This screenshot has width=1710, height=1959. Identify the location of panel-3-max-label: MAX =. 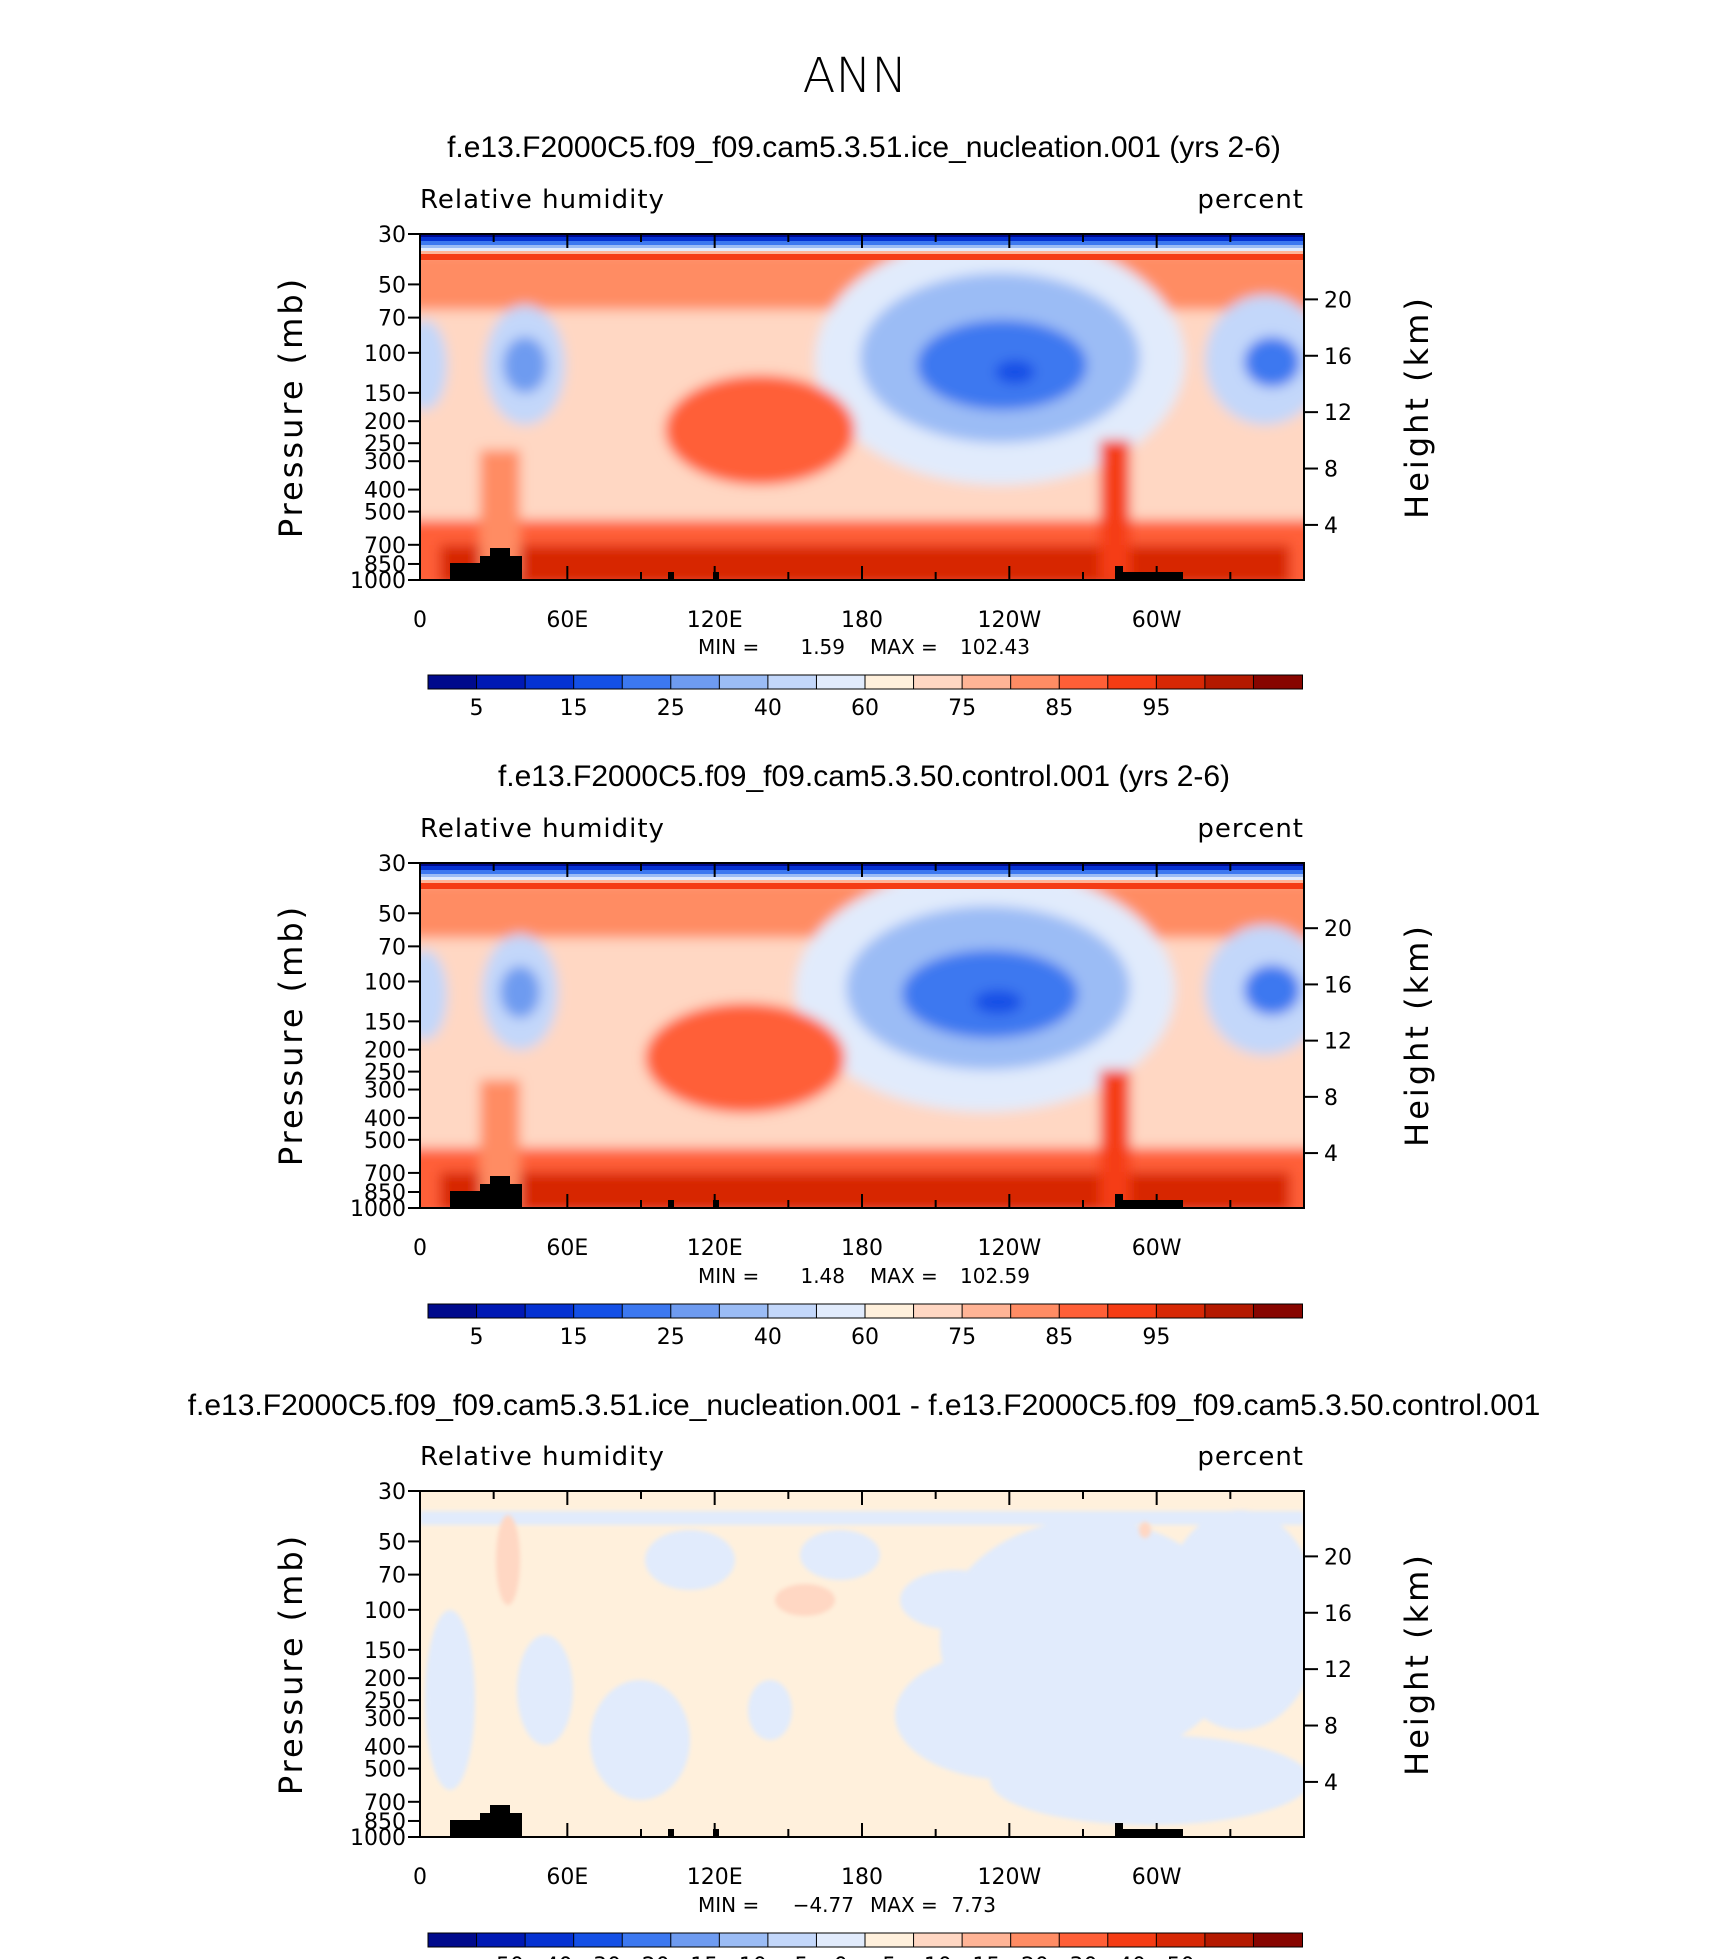
(904, 1905).